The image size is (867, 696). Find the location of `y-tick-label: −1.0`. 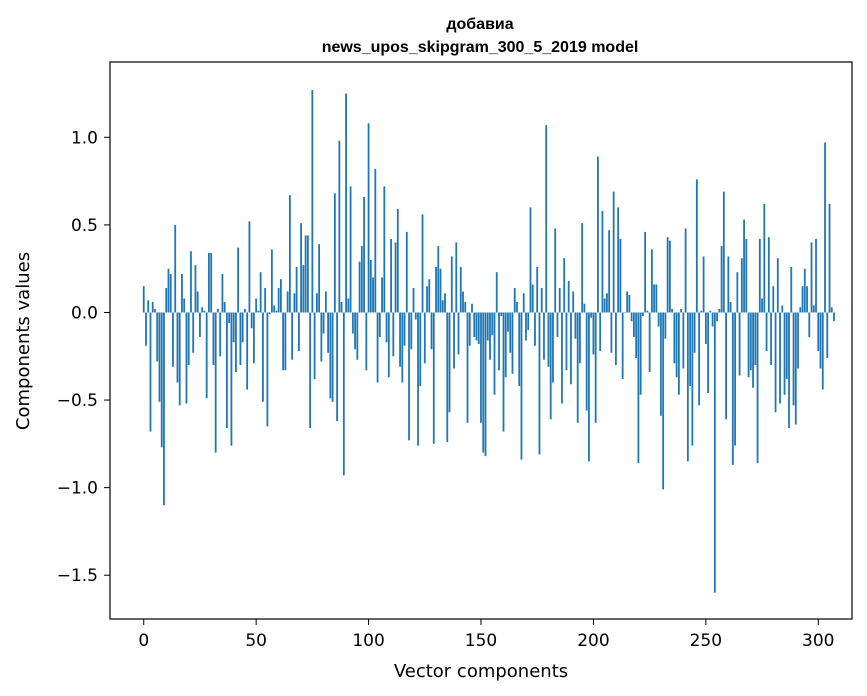

y-tick-label: −1.0 is located at coordinates (77, 489).